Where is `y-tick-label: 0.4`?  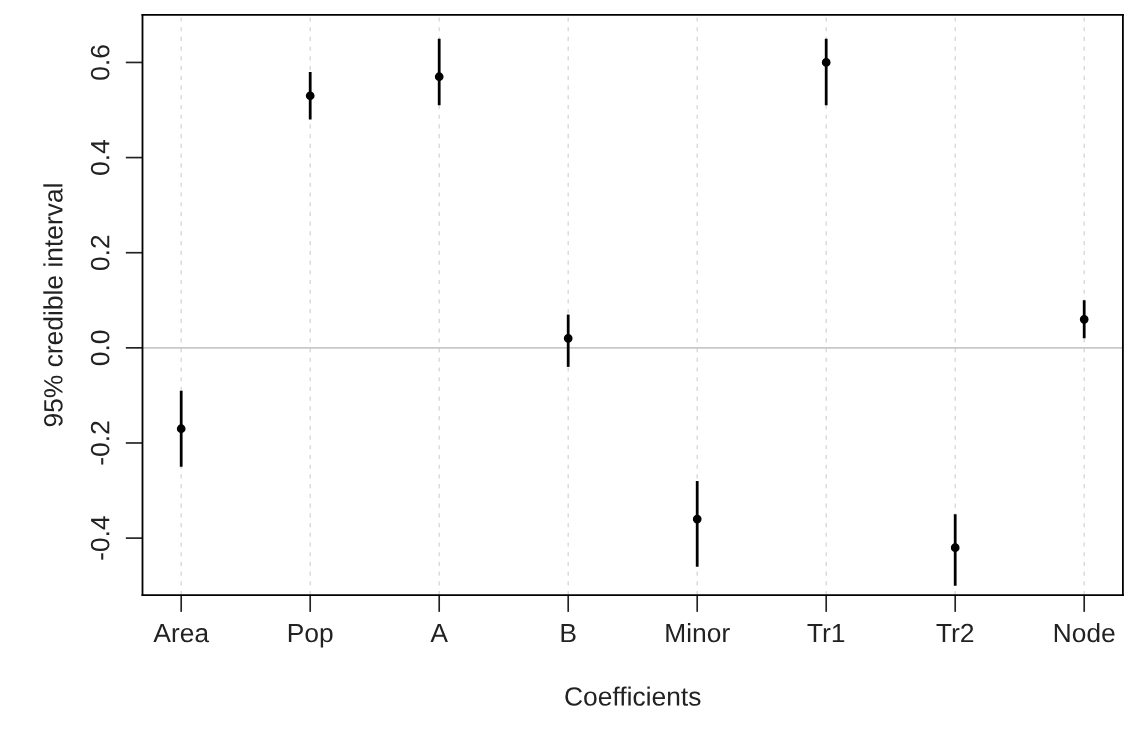
y-tick-label: 0.4 is located at coordinates (100, 157).